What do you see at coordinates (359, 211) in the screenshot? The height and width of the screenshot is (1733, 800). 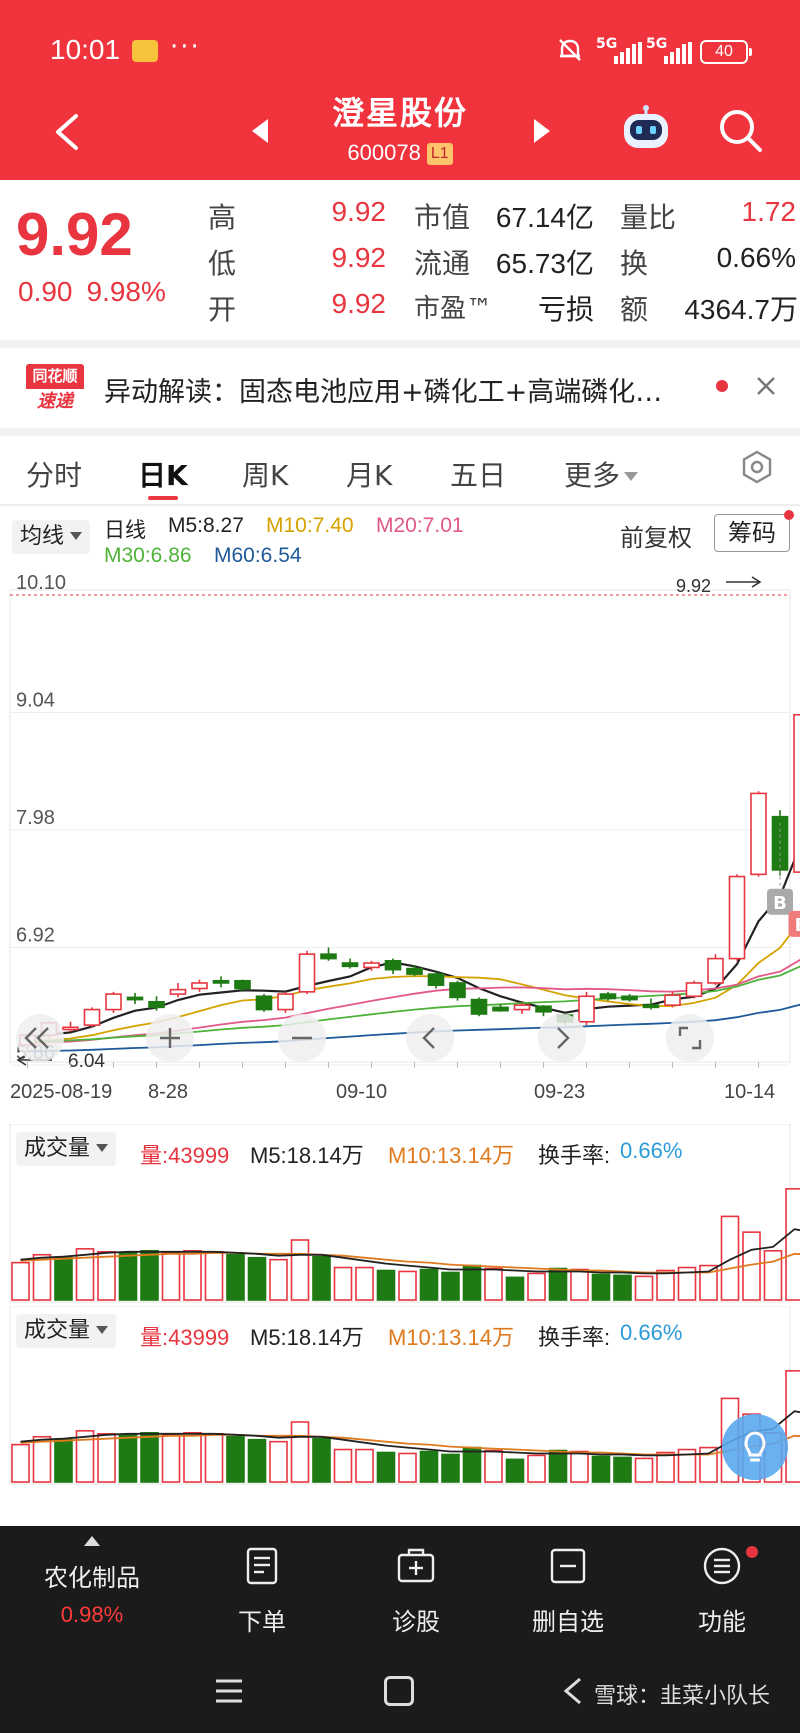 I see `quote-value-high: 9.92` at bounding box center [359, 211].